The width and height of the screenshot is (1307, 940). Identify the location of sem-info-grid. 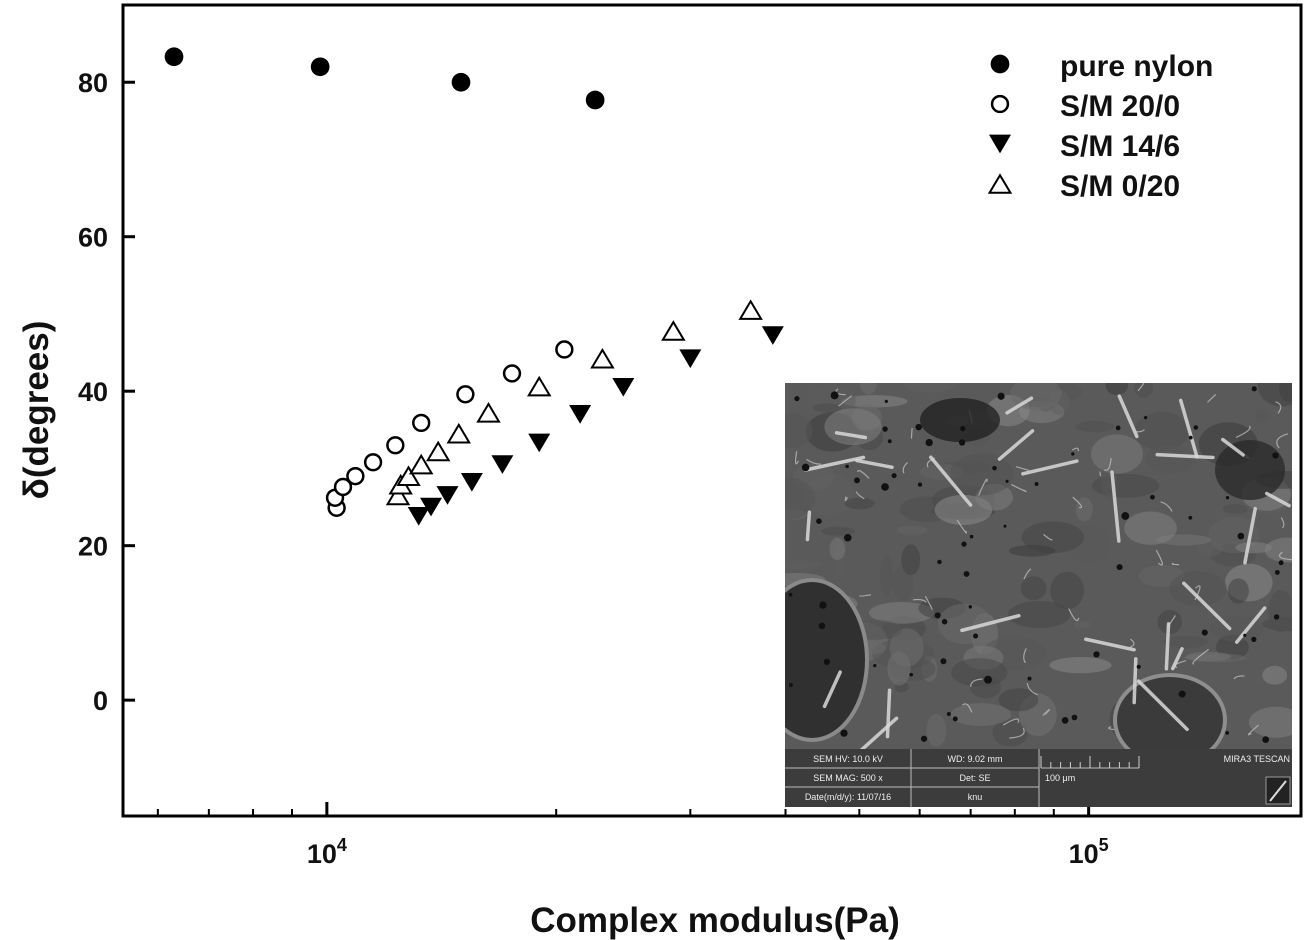
(962, 778).